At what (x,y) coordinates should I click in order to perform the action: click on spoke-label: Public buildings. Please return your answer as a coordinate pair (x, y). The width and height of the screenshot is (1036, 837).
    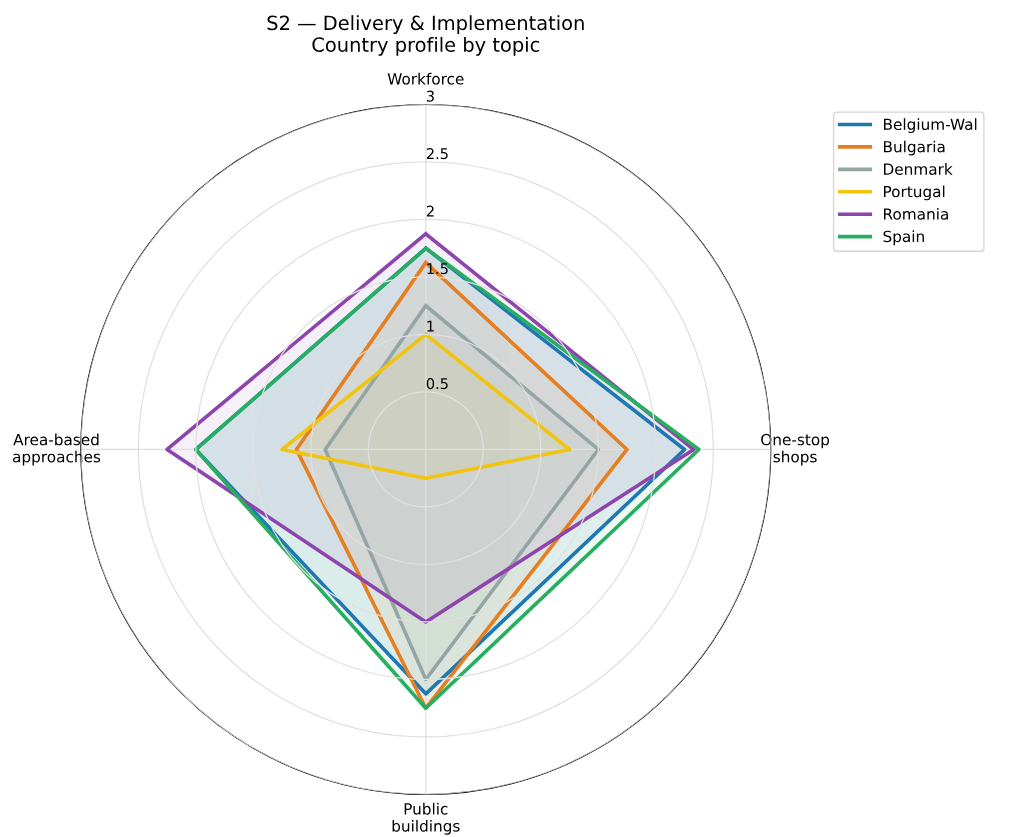
    Looking at the image, I should click on (426, 818).